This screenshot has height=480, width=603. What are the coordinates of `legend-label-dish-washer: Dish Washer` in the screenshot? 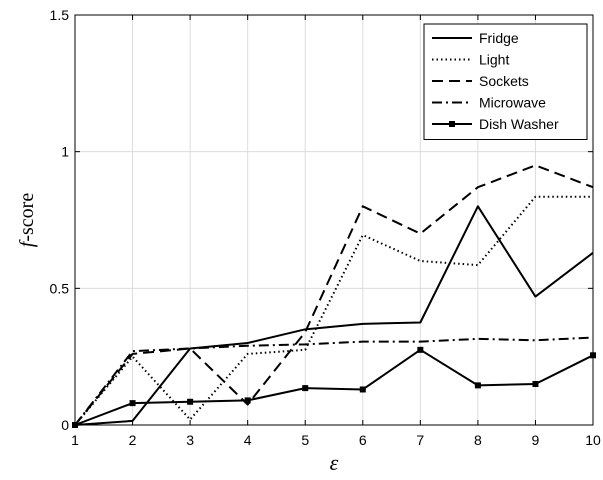 It's located at (519, 124).